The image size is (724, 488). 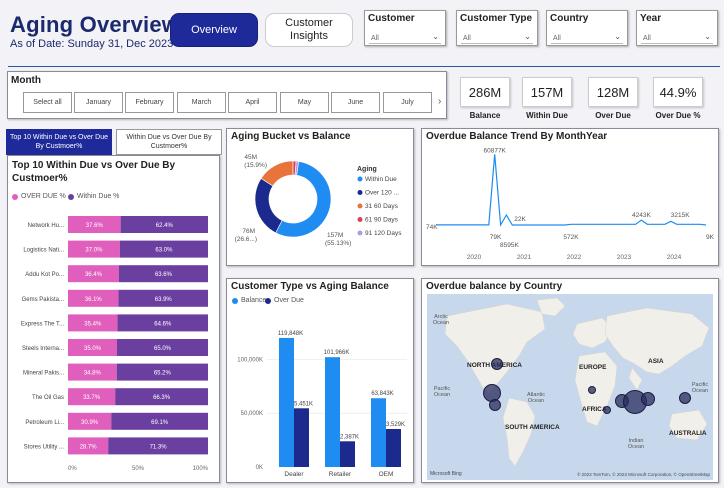 I want to click on slice-label: 45M, so click(x=250, y=157).